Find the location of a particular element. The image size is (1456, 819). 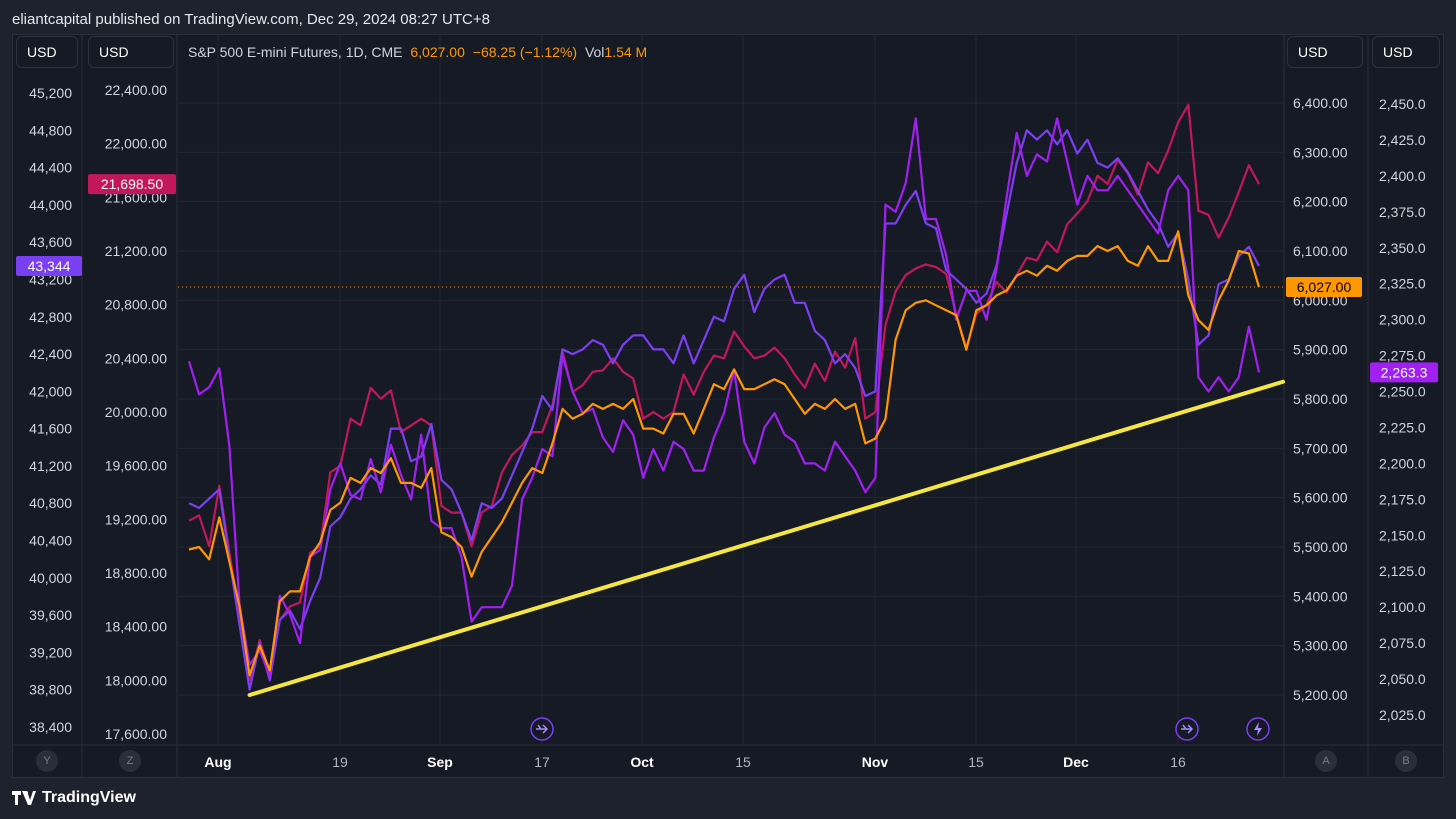

y-tick-label-y: 41,600 is located at coordinates (50, 429).